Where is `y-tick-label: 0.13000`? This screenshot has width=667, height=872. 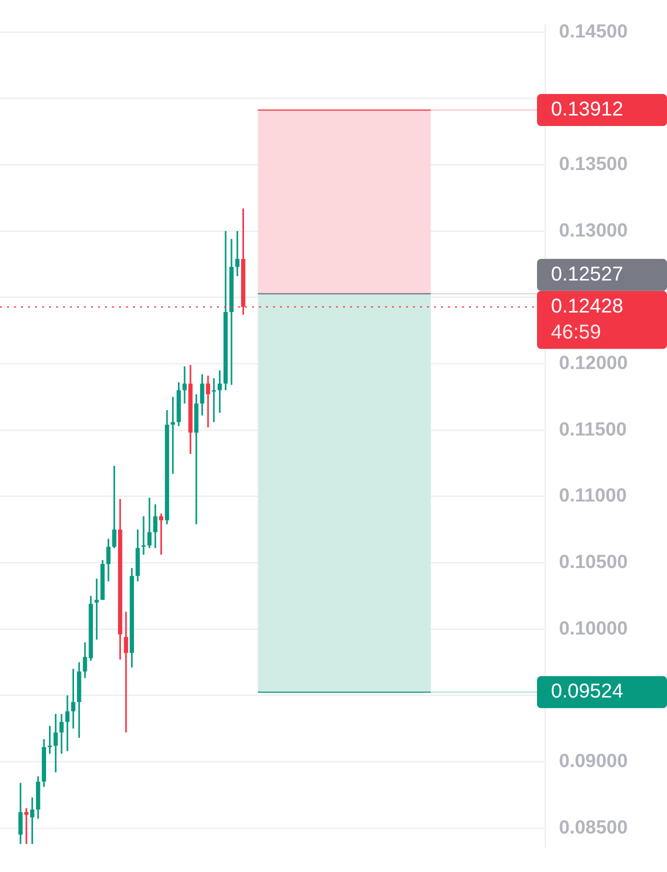
y-tick-label: 0.13000 is located at coordinates (593, 231).